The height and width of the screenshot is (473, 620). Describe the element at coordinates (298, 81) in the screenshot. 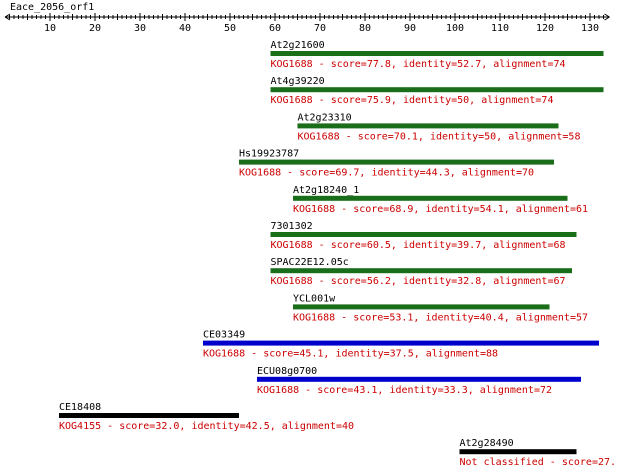

I see `hit-name: At4g39220` at that location.